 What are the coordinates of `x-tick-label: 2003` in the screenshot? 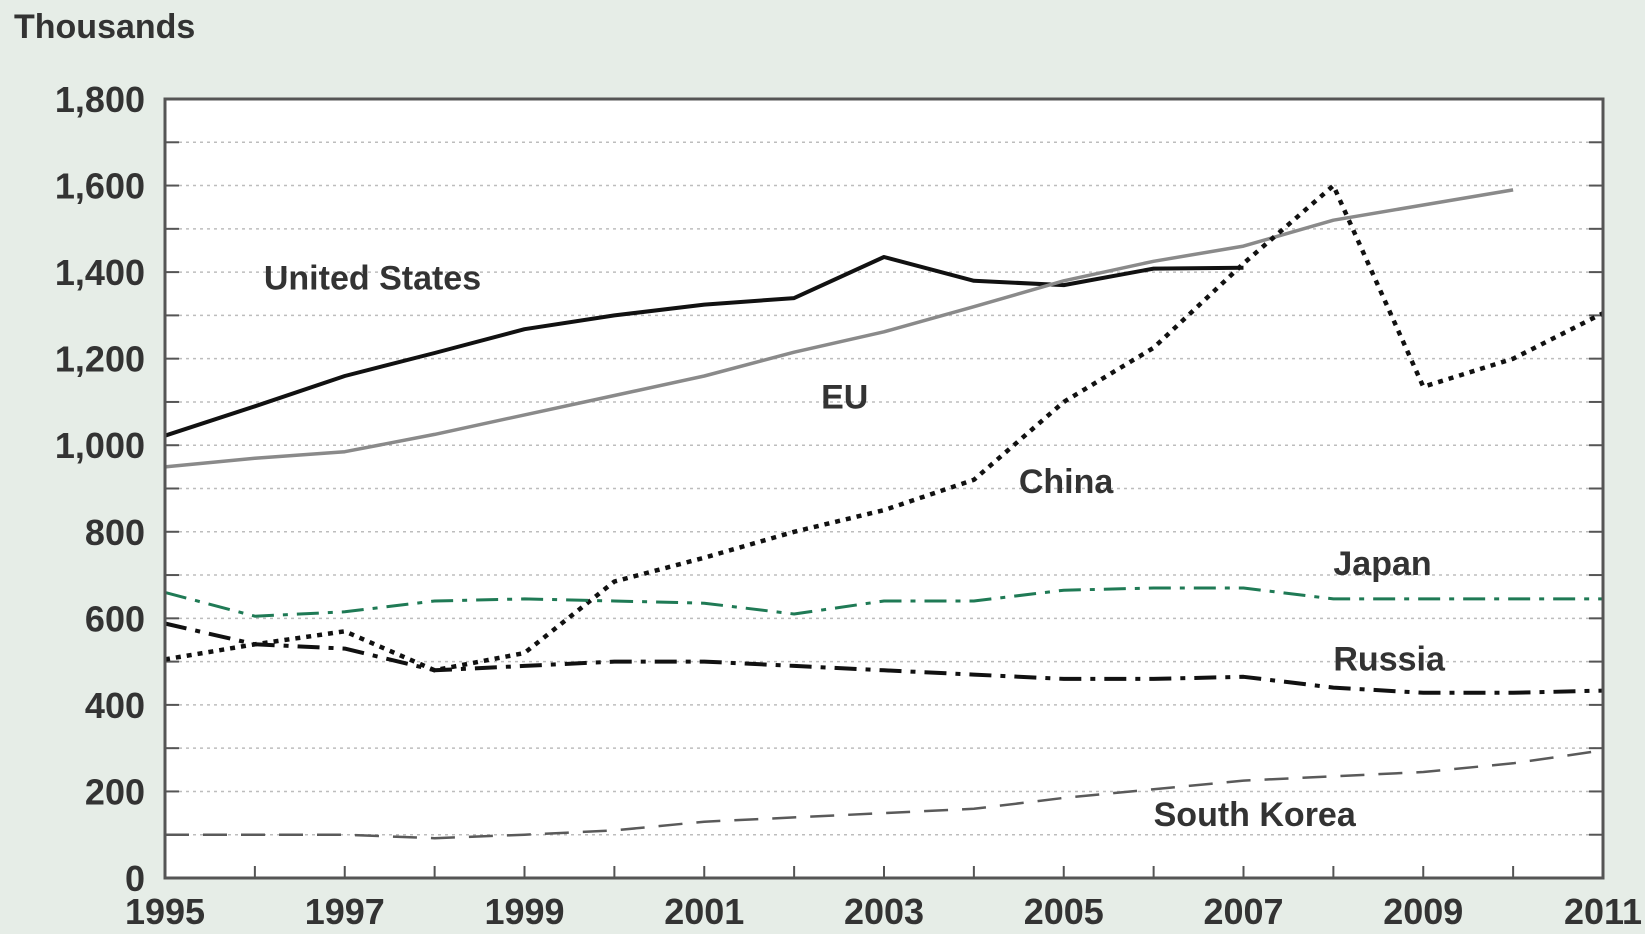 It's located at (884, 911).